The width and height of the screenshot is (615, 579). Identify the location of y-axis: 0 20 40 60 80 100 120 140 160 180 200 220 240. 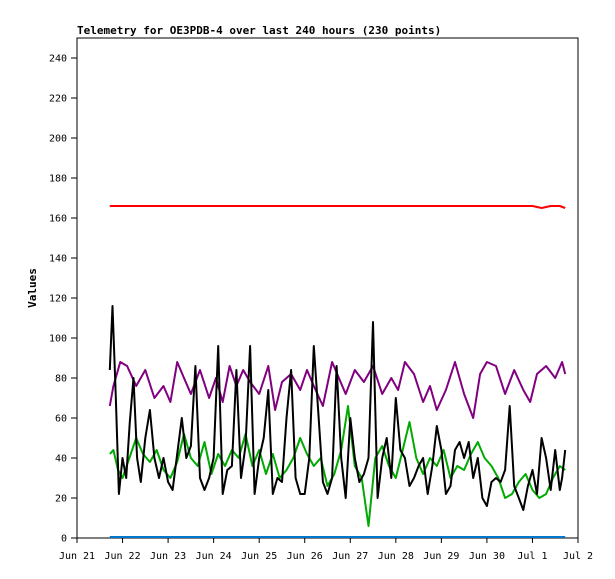
(63, 299).